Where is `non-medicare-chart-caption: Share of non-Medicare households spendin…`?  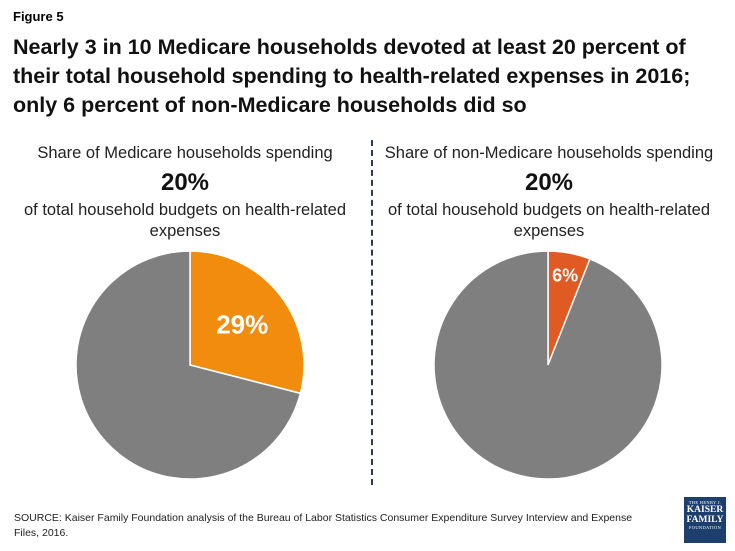 non-medicare-chart-caption: Share of non-Medicare households spendin… is located at coordinates (549, 192).